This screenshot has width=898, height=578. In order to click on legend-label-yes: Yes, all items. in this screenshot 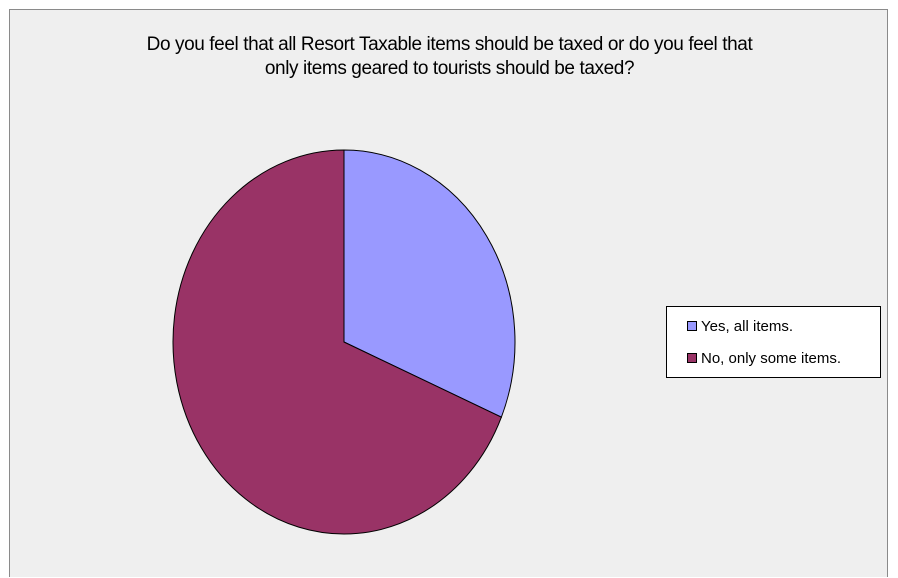, I will do `click(747, 326)`.